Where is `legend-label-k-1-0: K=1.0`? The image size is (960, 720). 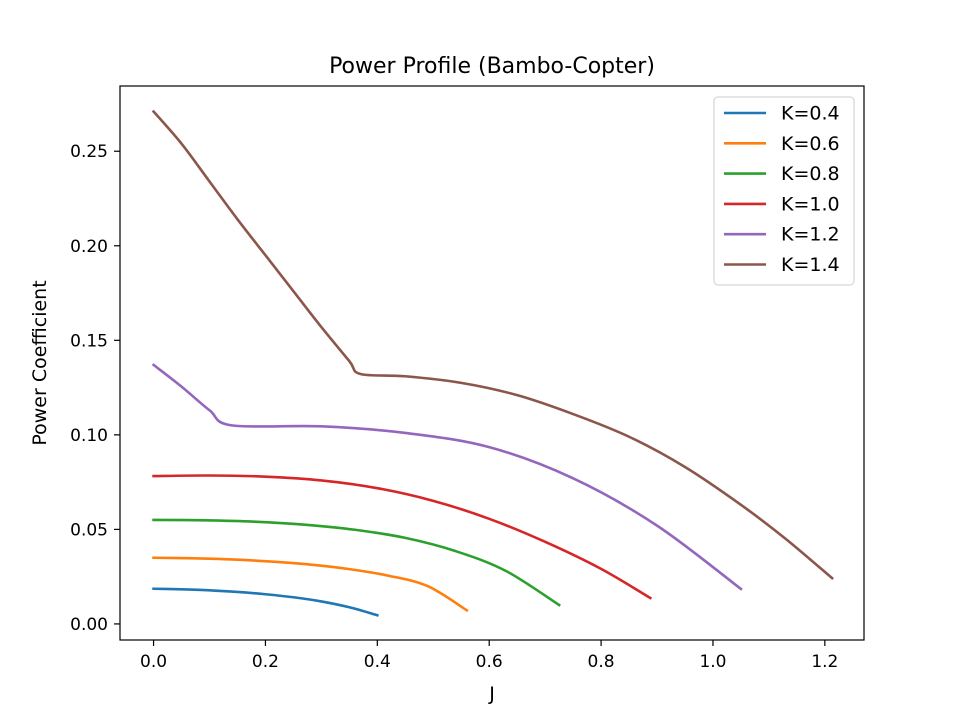 legend-label-k-1-0: K=1.0 is located at coordinates (810, 204).